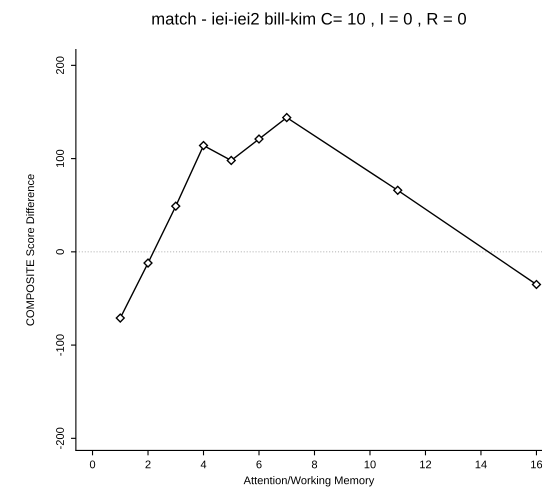  Describe the element at coordinates (309, 481) in the screenshot. I see `x-axis-title: Attention/Working Memory` at that location.